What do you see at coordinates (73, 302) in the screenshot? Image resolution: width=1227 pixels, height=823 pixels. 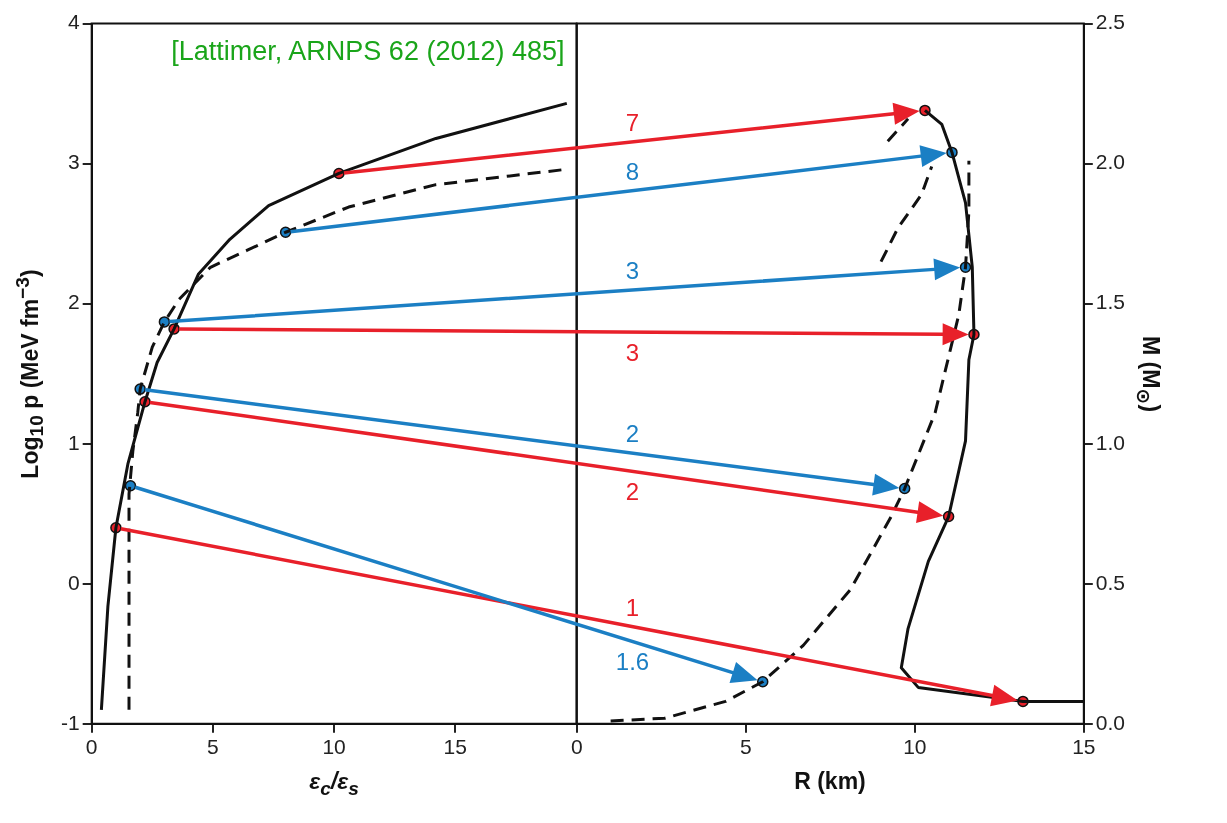 I see `y-tick-label: 2` at bounding box center [73, 302].